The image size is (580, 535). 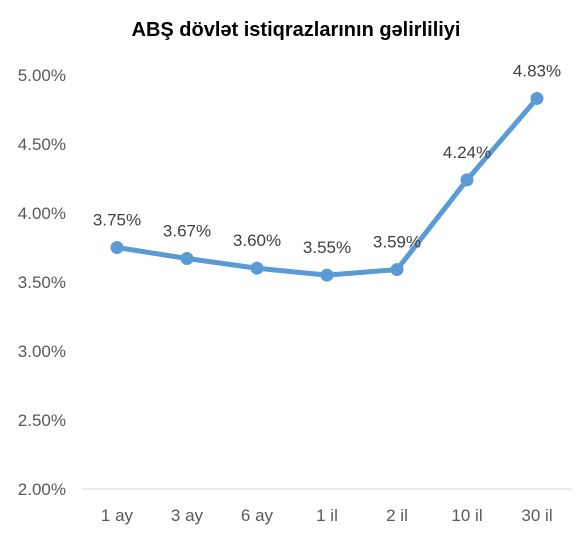 I want to click on y-tick-label: 4.00%, so click(x=42, y=213).